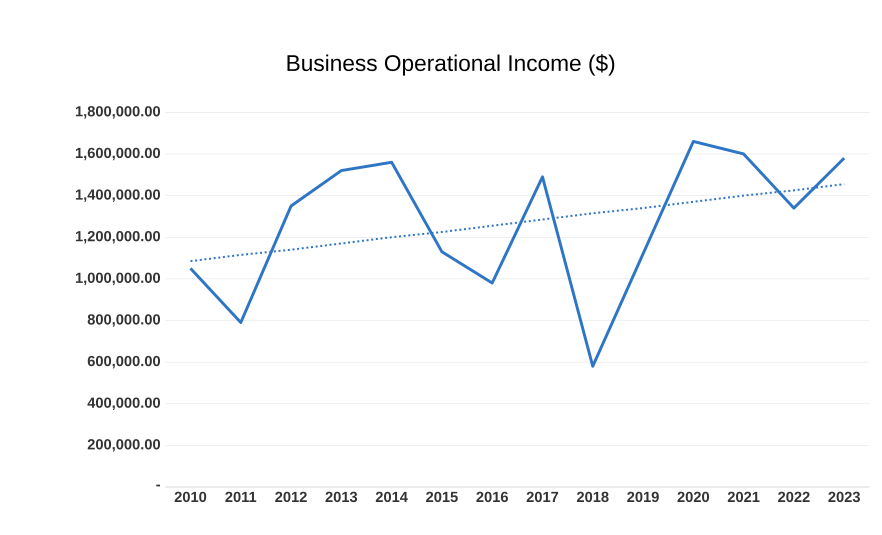 The image size is (882, 535). What do you see at coordinates (492, 497) in the screenshot?
I see `x-tick-label: 2016` at bounding box center [492, 497].